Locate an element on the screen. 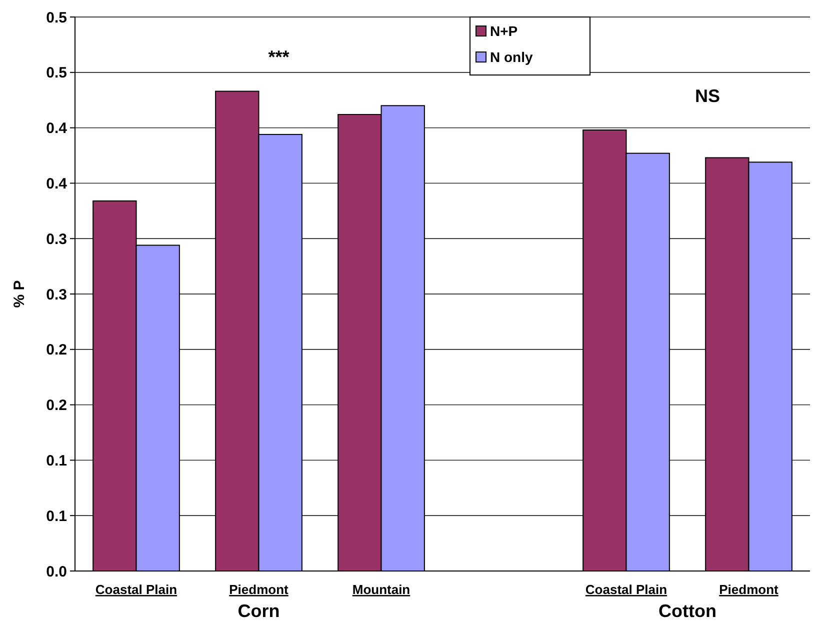 This screenshot has width=817, height=629. text: Corn is located at coordinates (259, 611).